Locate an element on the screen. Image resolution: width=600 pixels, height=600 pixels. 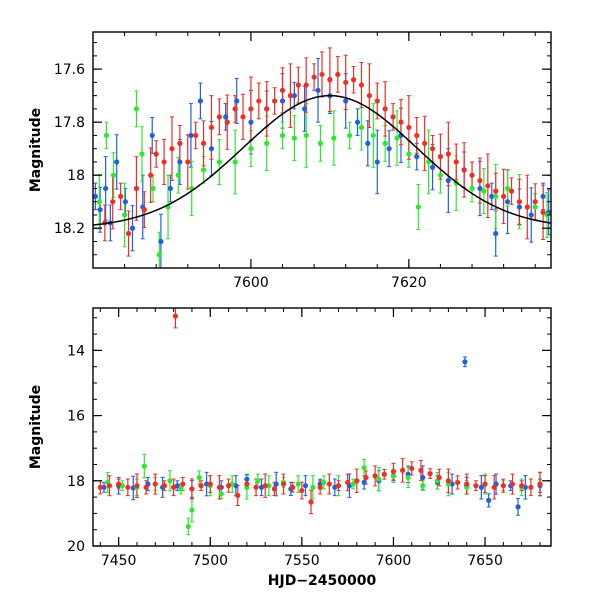
top-xtick-label-1: 7620 is located at coordinates (409, 283).